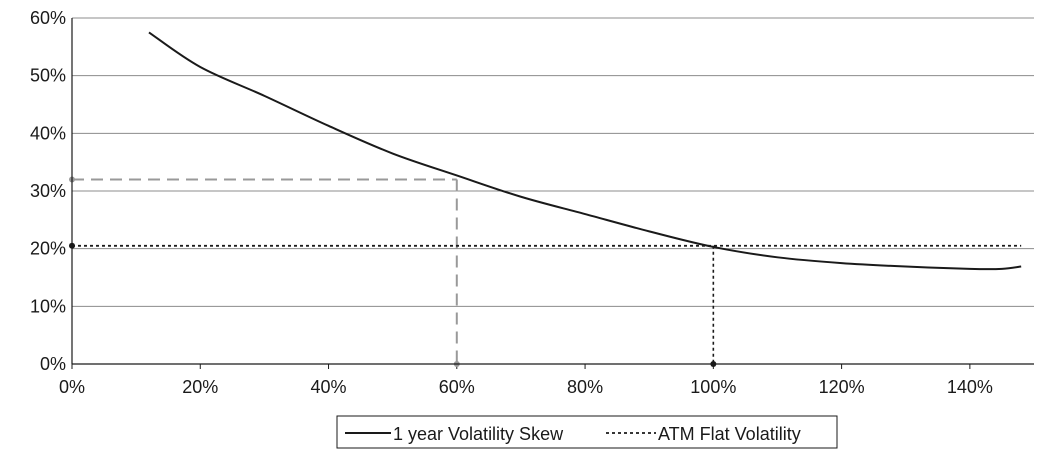 The image size is (1043, 452). What do you see at coordinates (970, 387) in the screenshot?
I see `x-tick-label: 140%` at bounding box center [970, 387].